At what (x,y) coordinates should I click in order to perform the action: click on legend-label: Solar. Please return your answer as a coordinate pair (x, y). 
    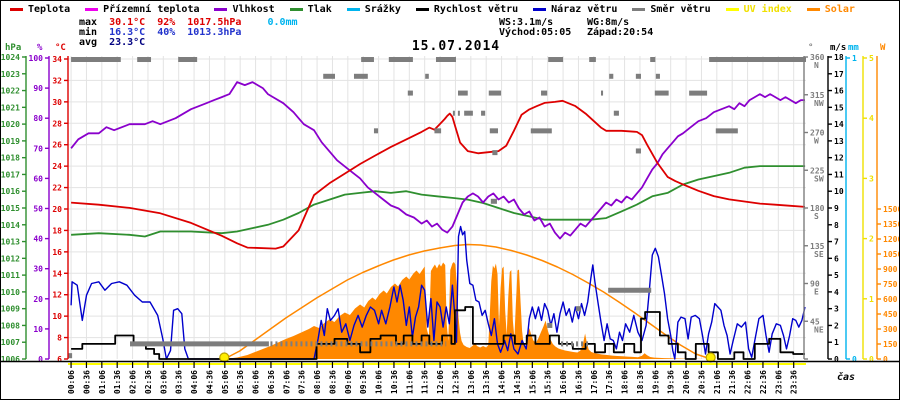
    Looking at the image, I should click on (839, 9).